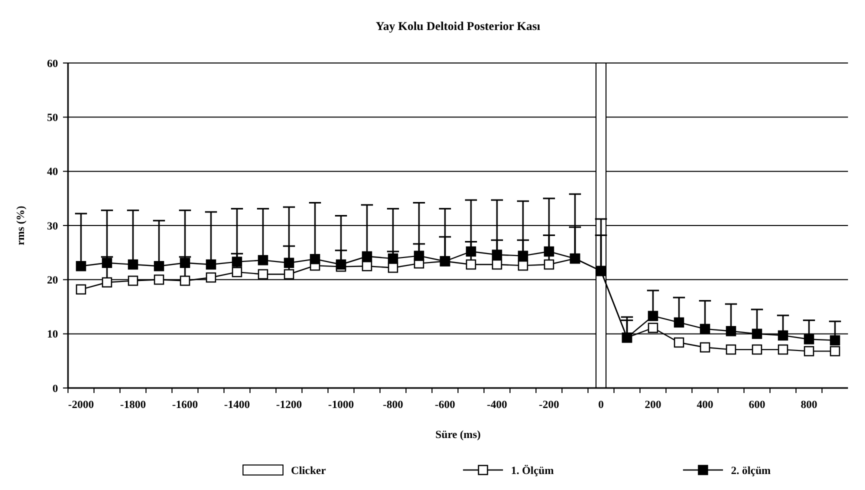  I want to click on legend-label: 2. ölçüm, so click(751, 470).